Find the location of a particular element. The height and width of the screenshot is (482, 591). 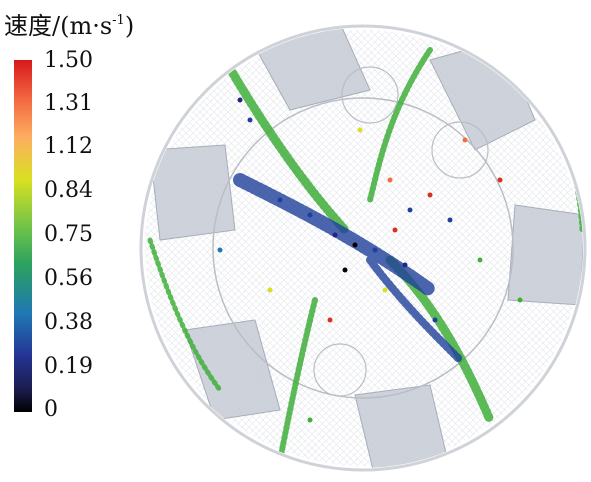

legend-tick: 0.19 is located at coordinates (68, 366).